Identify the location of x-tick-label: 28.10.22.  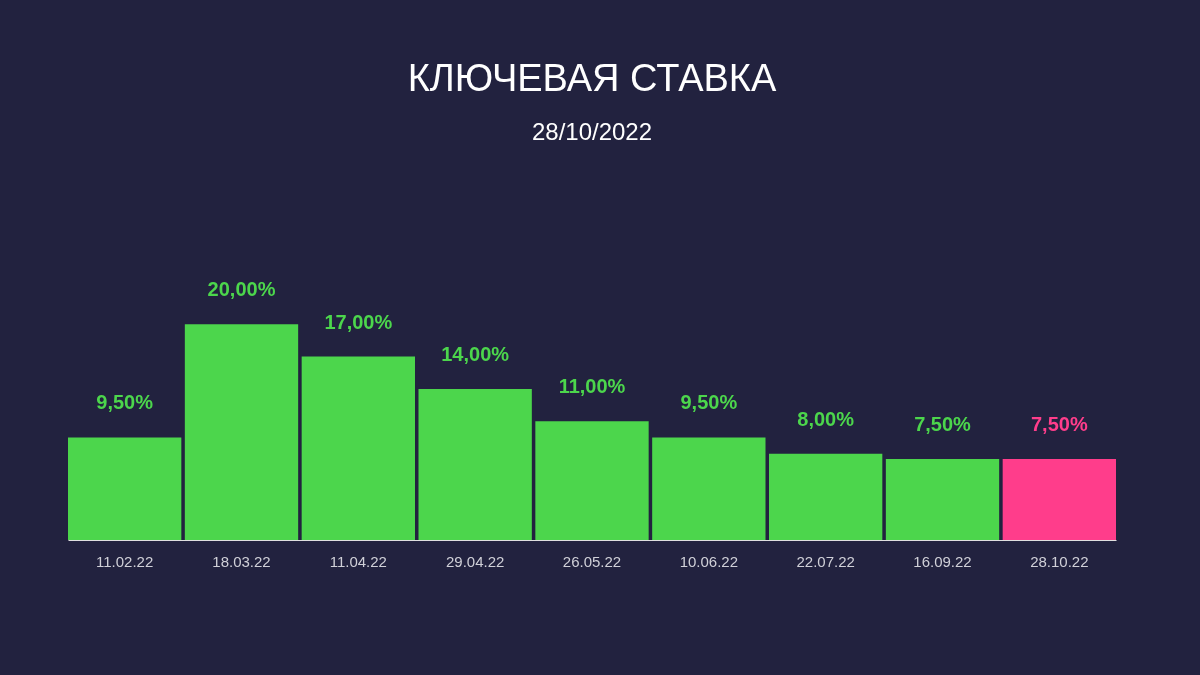
(1059, 561).